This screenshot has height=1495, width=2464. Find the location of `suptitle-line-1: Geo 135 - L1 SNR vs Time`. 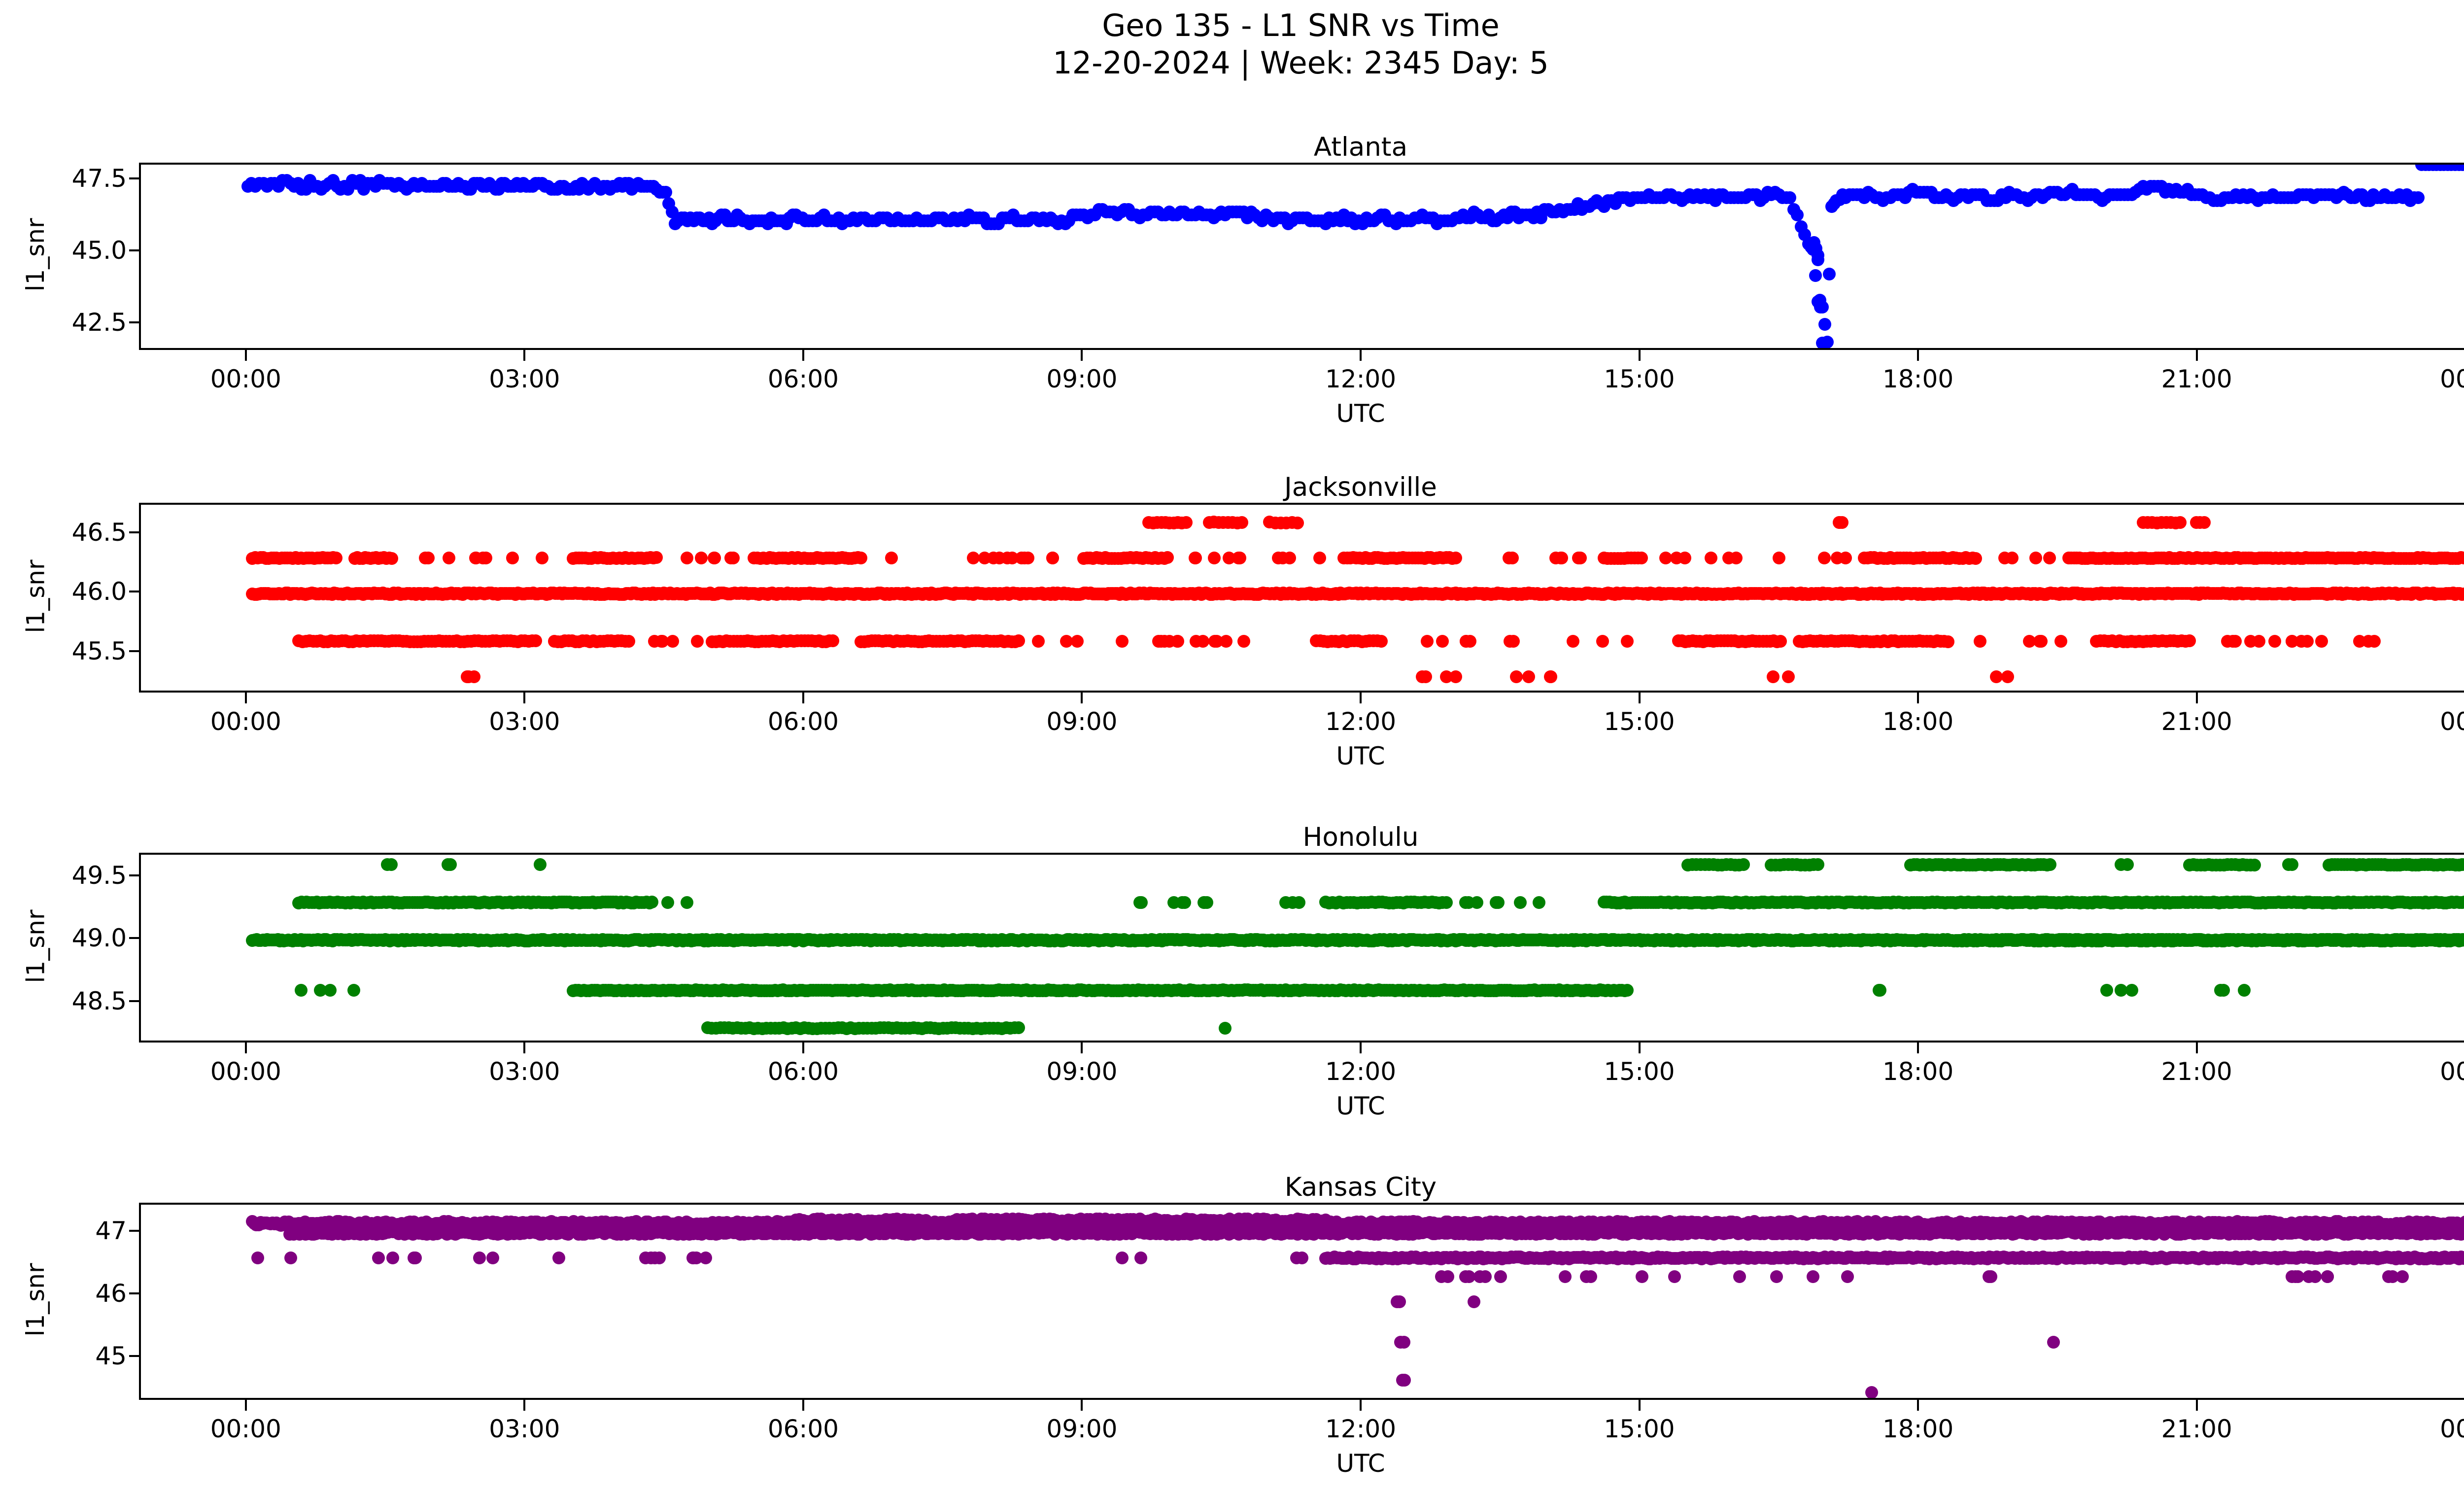

suptitle-line-1: Geo 135 - L1 SNR vs Time is located at coordinates (1301, 25).